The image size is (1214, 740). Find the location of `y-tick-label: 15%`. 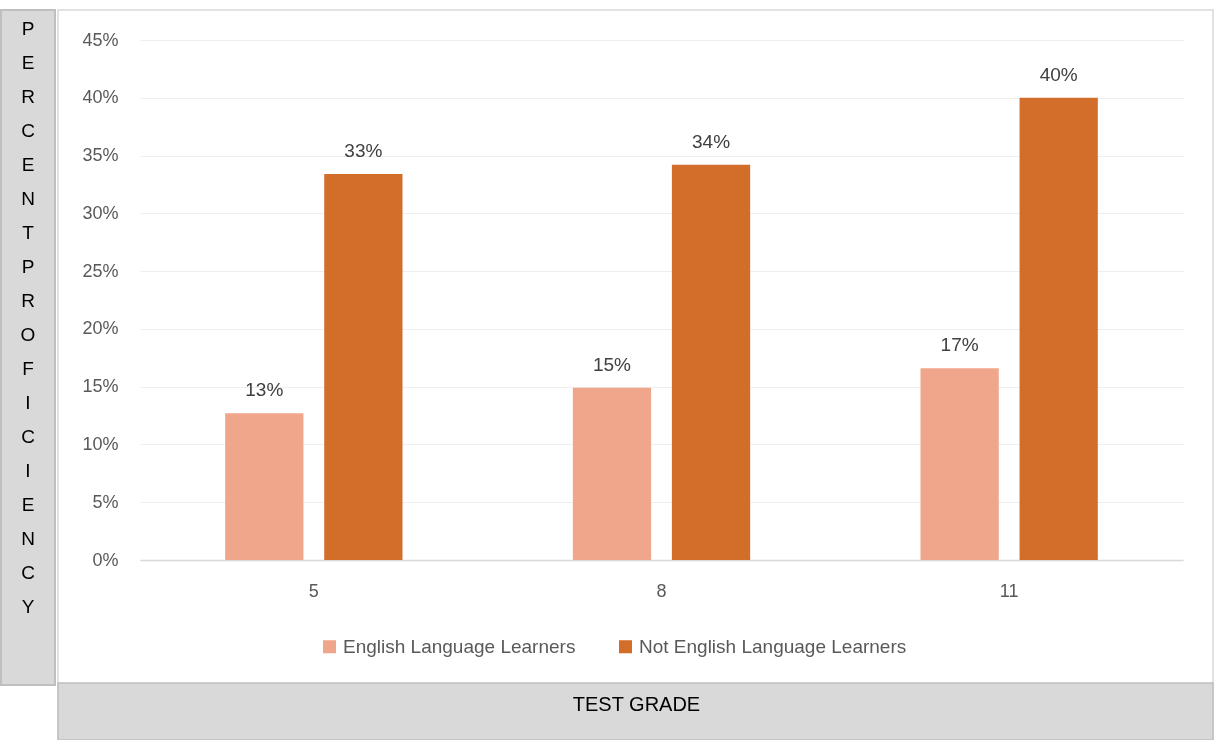

y-tick-label: 15% is located at coordinates (100, 386).